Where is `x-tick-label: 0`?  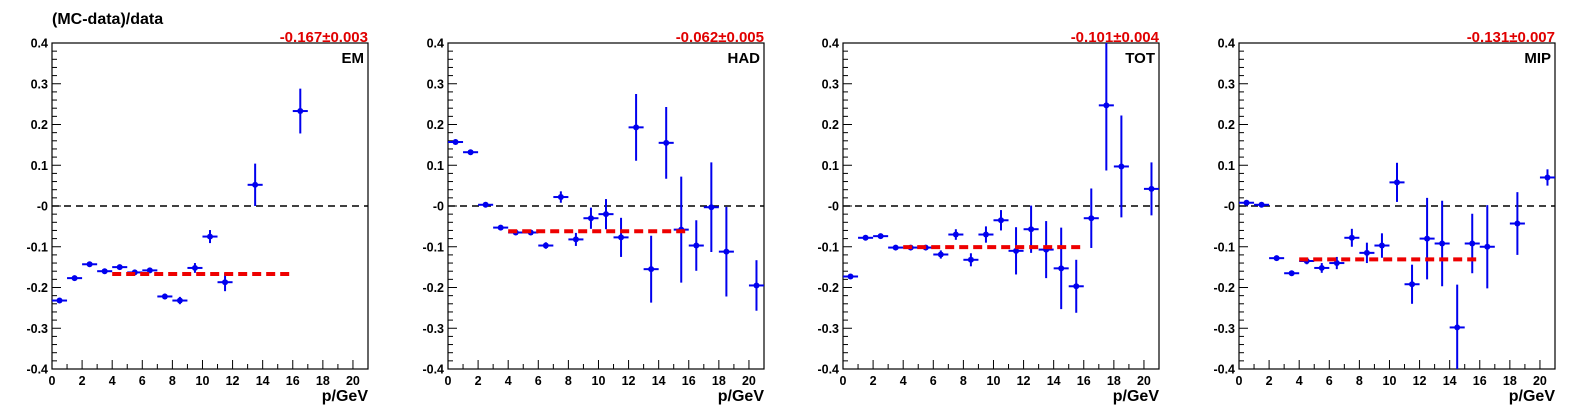 x-tick-label: 0 is located at coordinates (448, 381).